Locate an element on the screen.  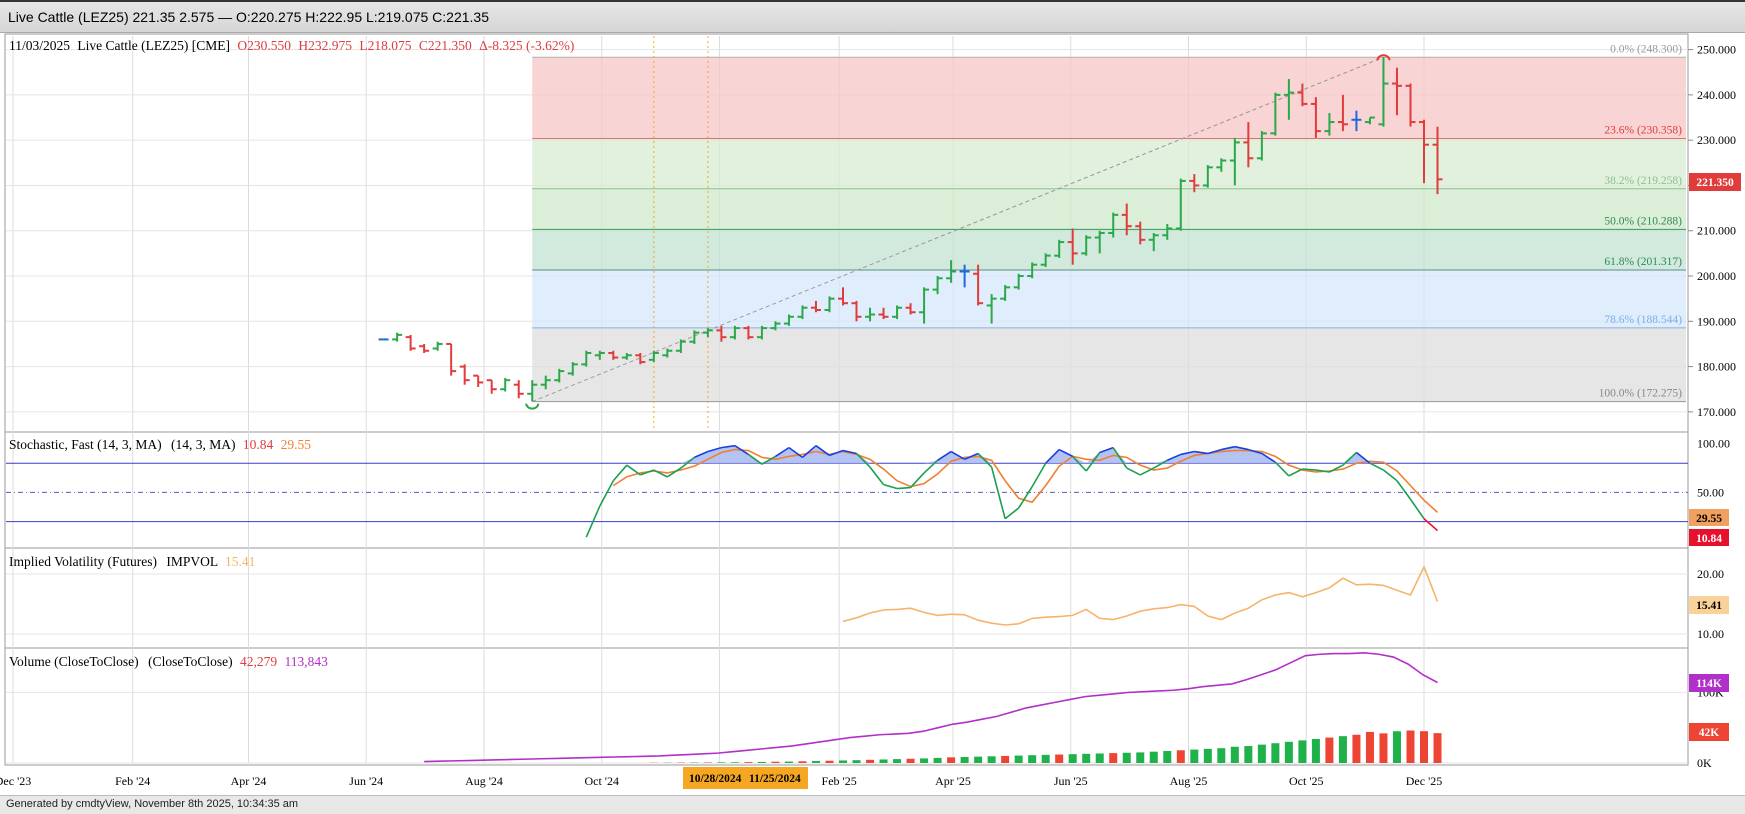
x-tick-label: Dec '23 is located at coordinates (15, 781).